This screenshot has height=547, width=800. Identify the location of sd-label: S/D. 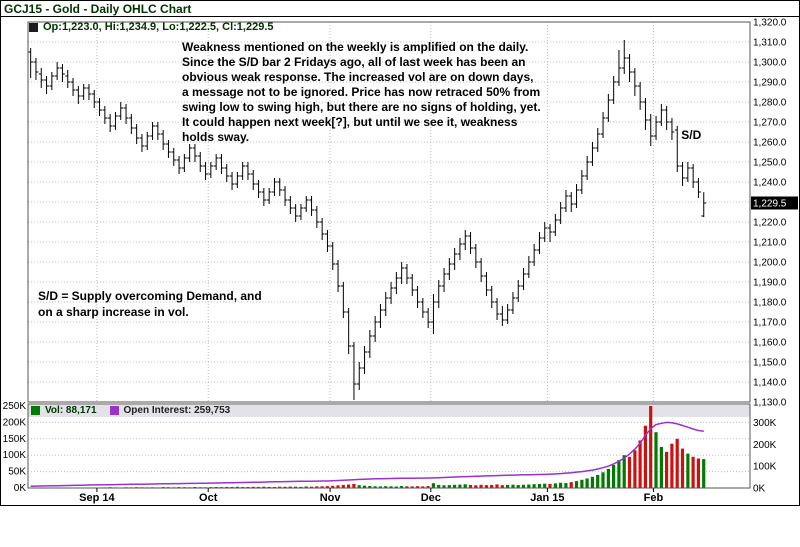
(691, 135).